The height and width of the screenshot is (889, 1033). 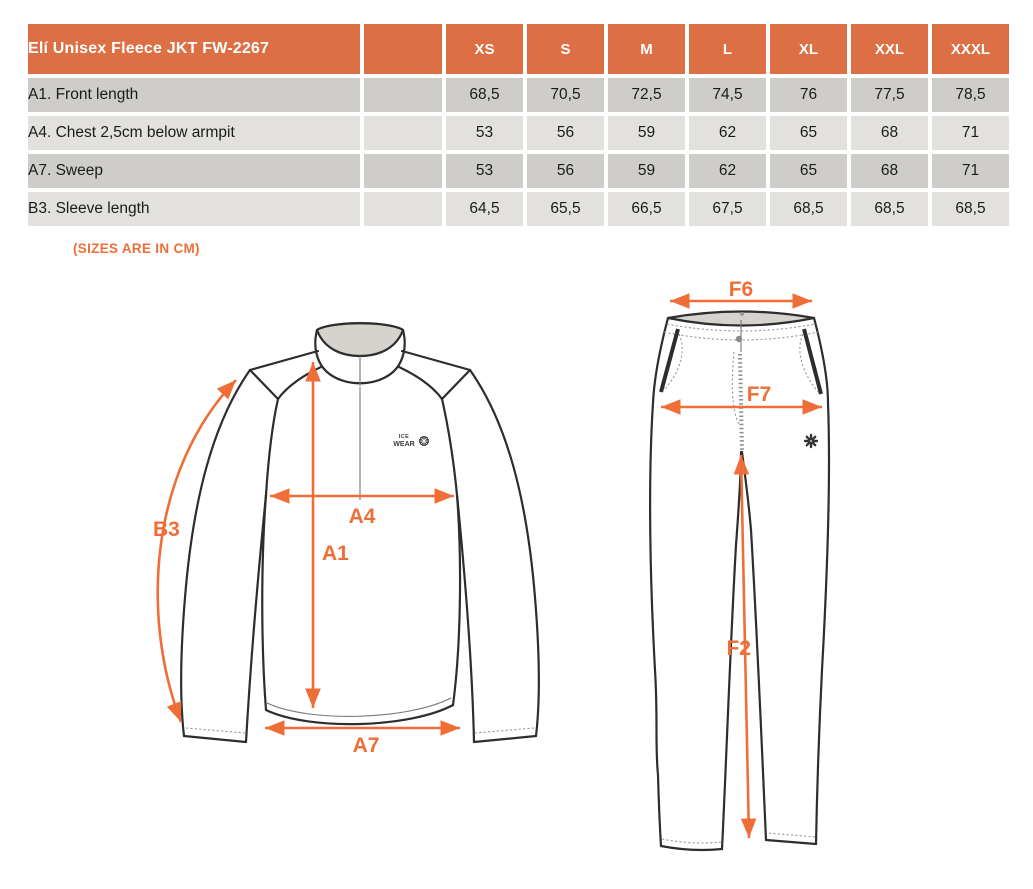 What do you see at coordinates (759, 394) in the screenshot?
I see `f7-label: F7` at bounding box center [759, 394].